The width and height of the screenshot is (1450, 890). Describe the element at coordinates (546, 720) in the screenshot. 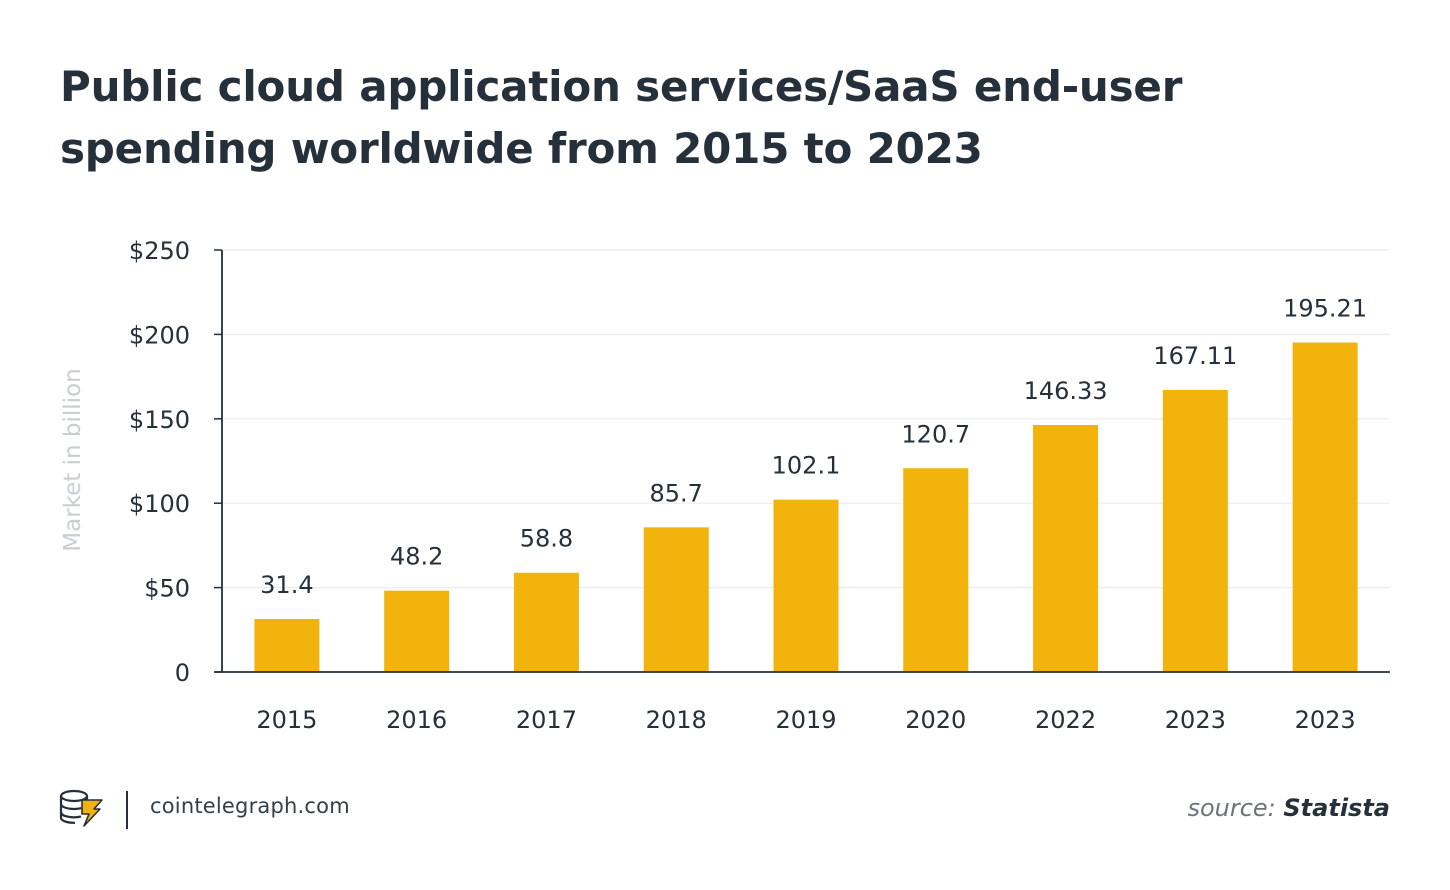

I see `x-tick-label: 2017` at that location.